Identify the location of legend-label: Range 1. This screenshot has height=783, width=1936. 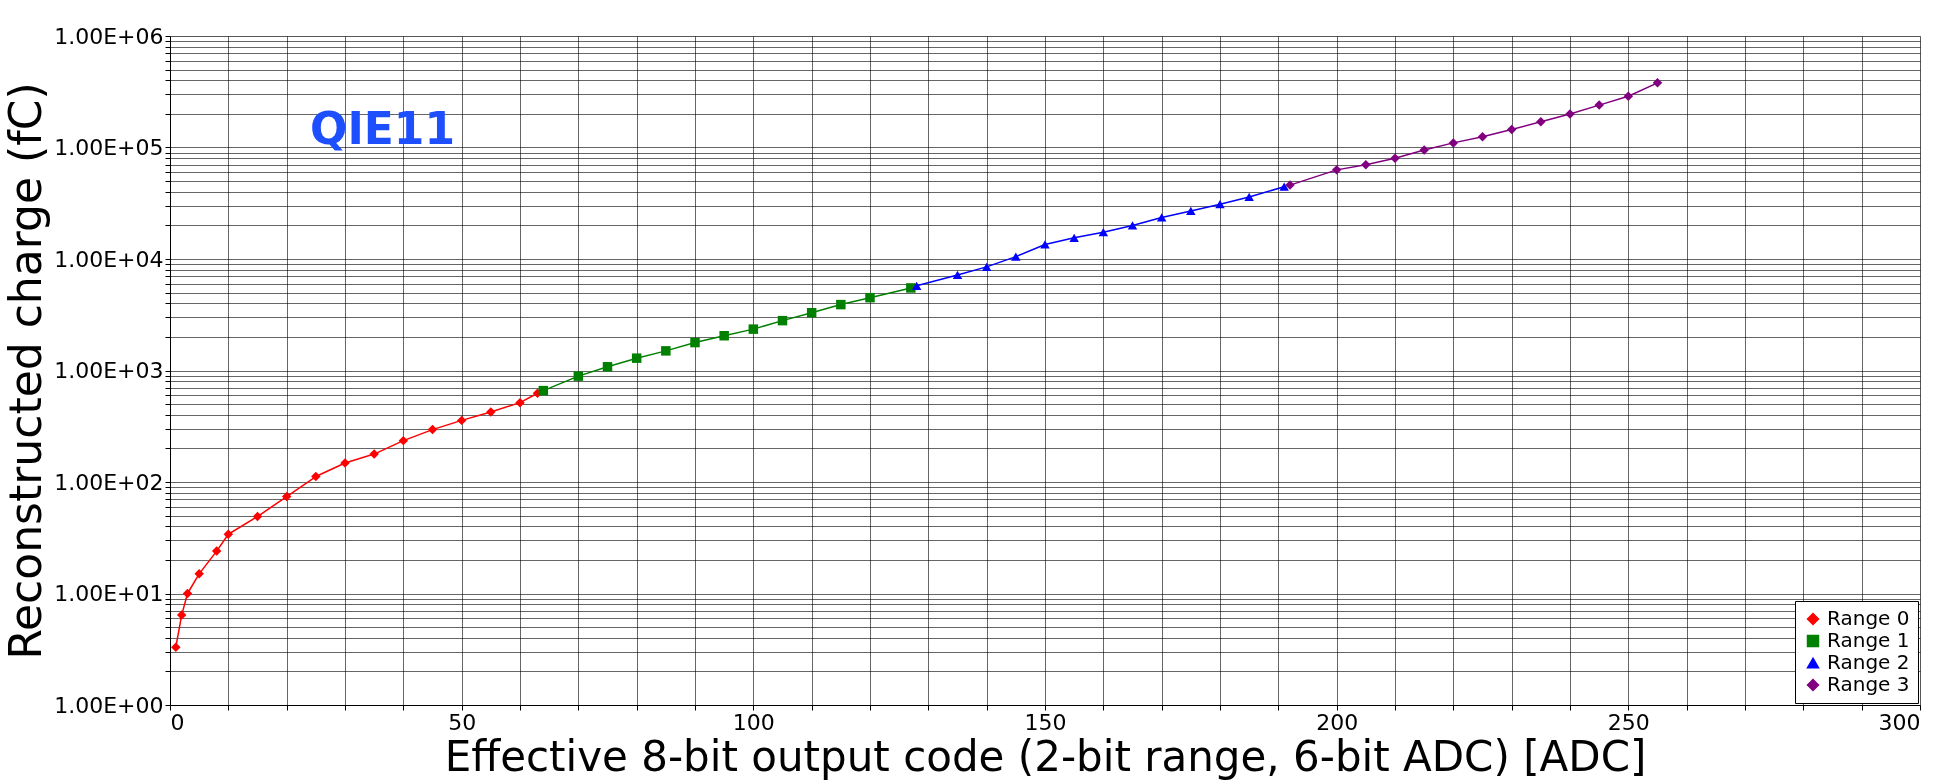
(1868, 640).